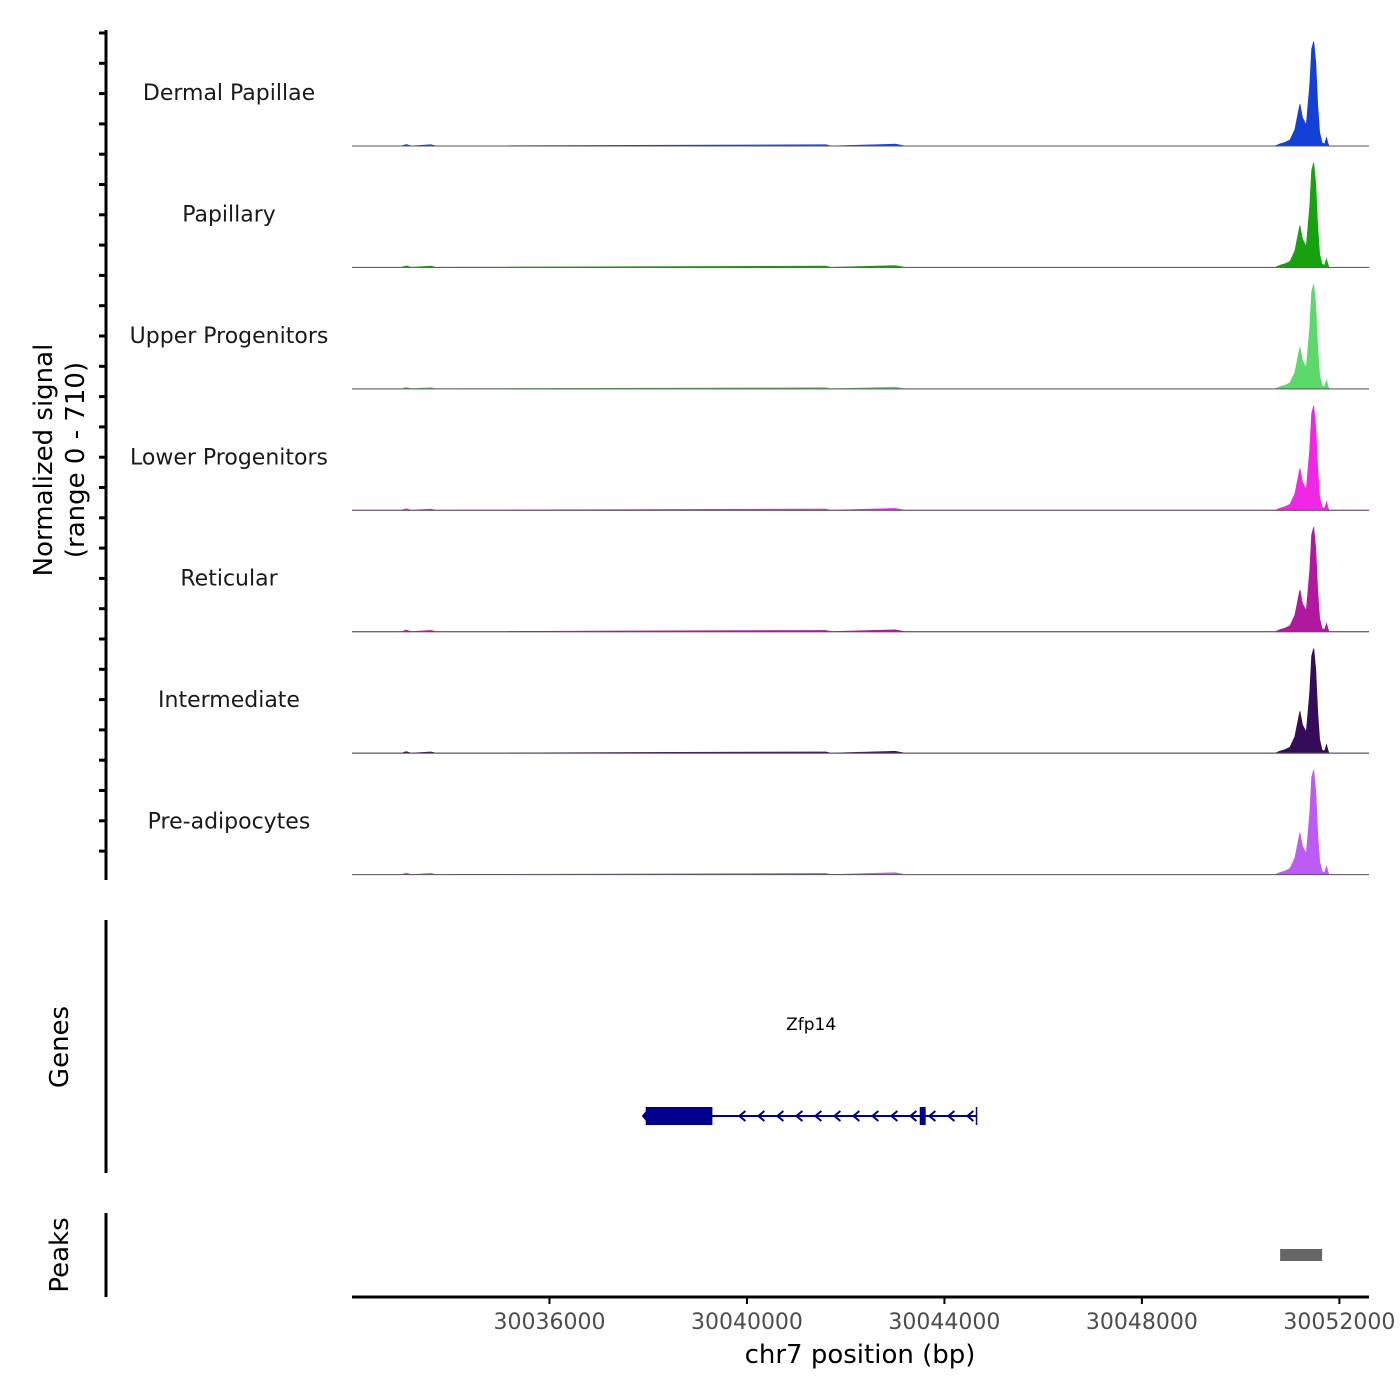 Image resolution: width=1400 pixels, height=1400 pixels. I want to click on genes-track-title: Genes, so click(60, 1047).